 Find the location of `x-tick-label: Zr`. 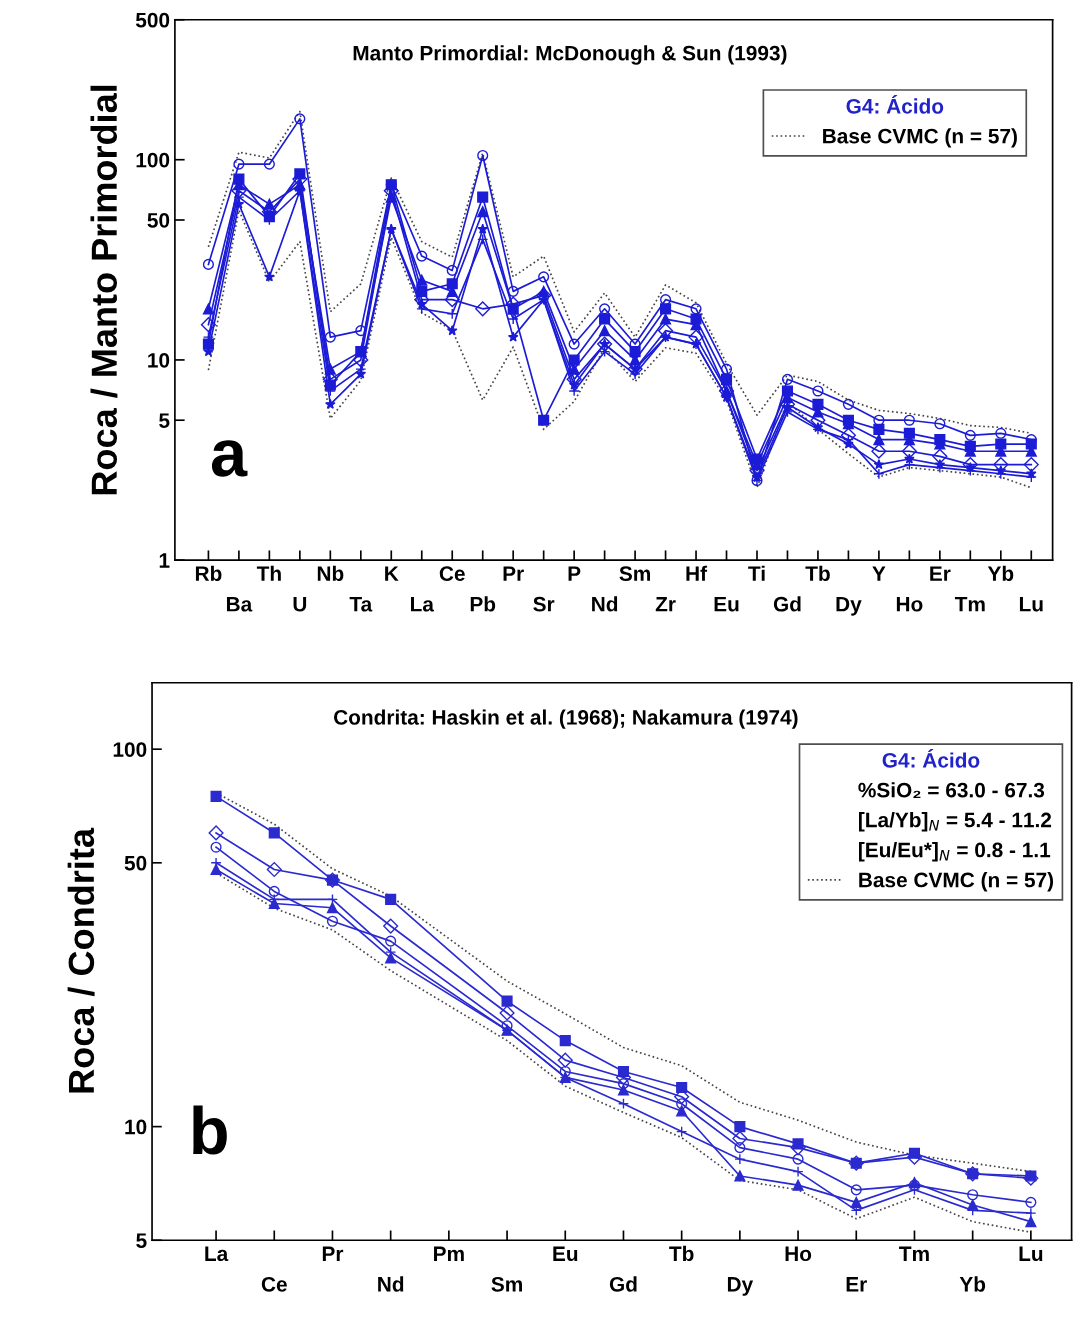

x-tick-label: Zr is located at coordinates (665, 604).